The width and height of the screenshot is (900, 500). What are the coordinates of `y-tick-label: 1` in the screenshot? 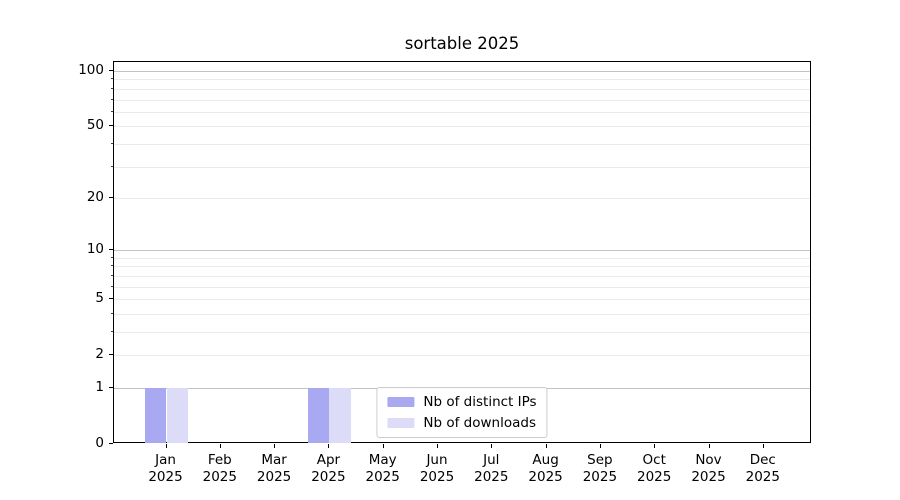 It's located at (99, 386).